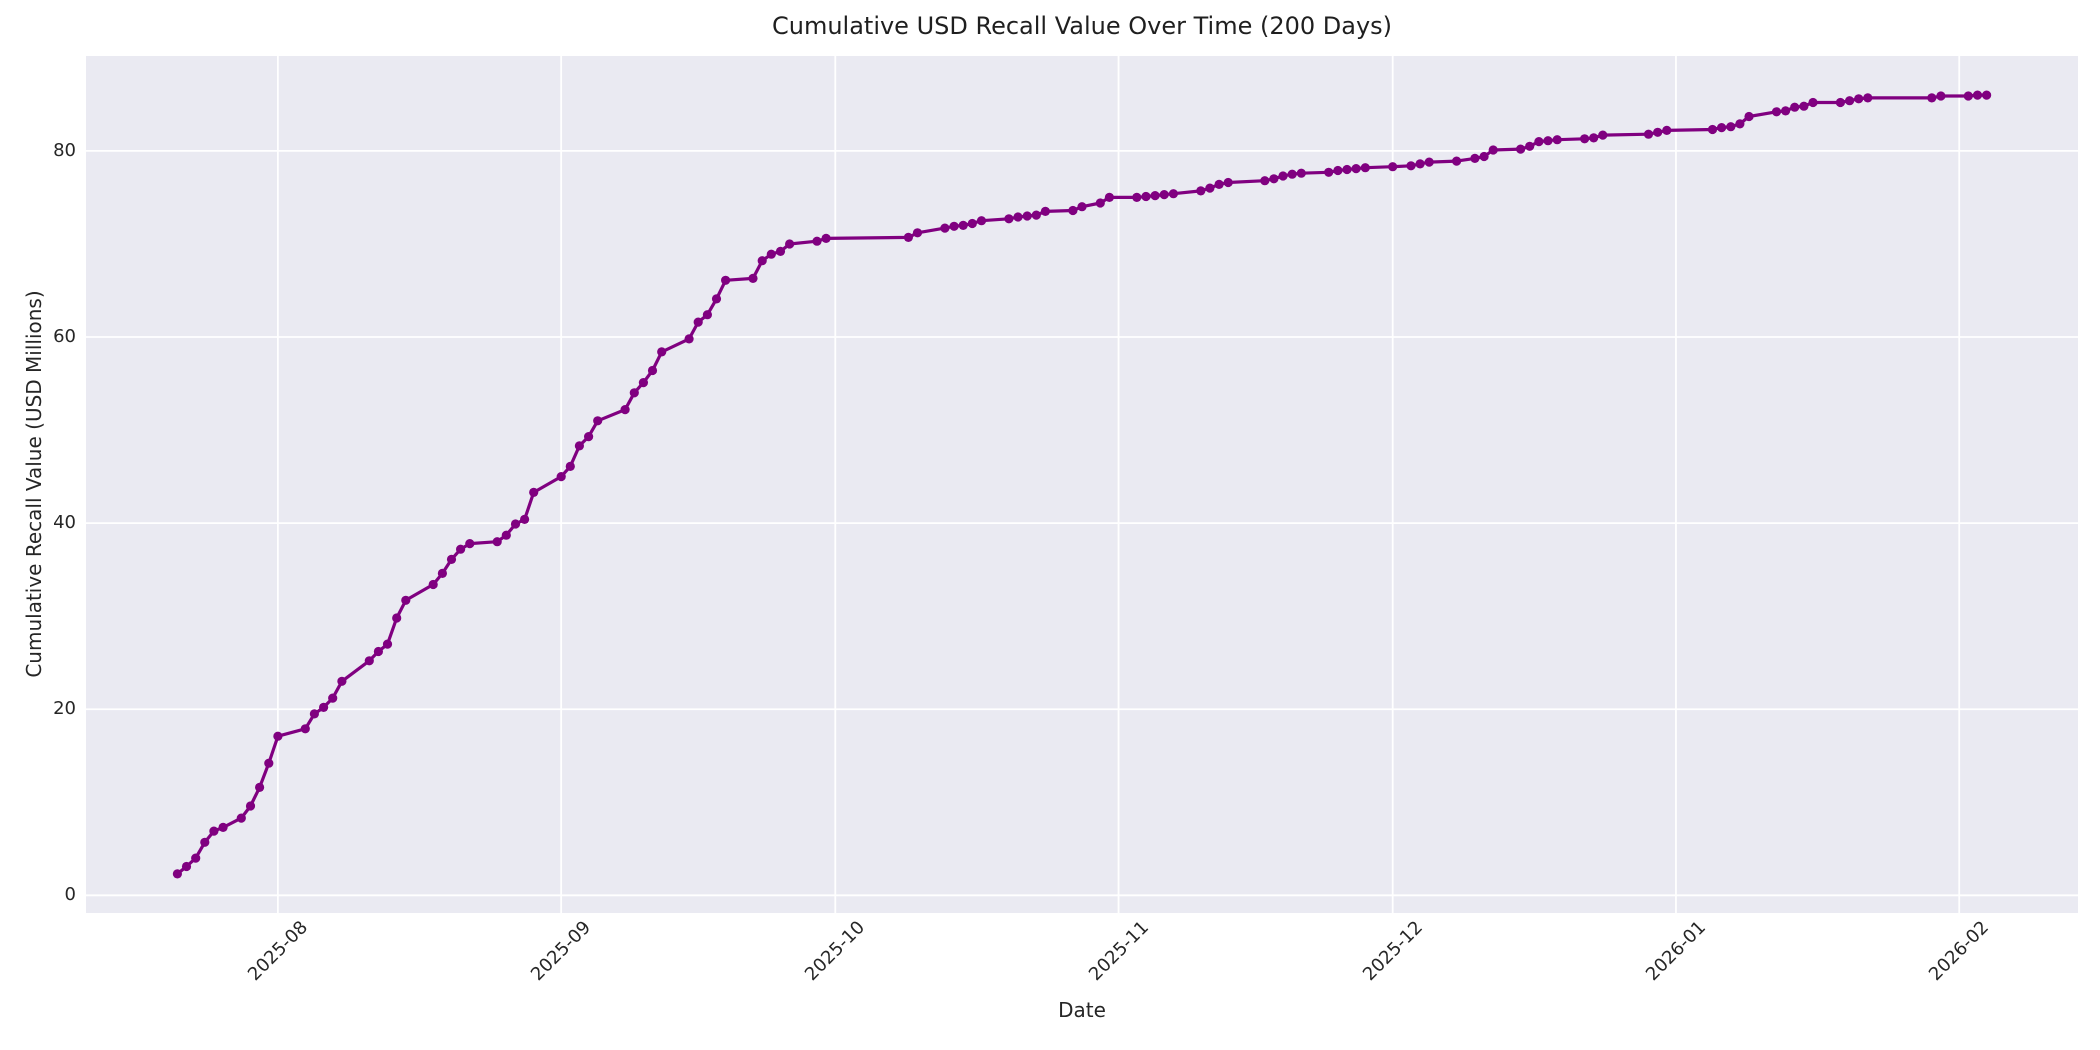 This screenshot has height=1050, width=2100. What do you see at coordinates (70, 895) in the screenshot?
I see `y-tick-label: 0` at bounding box center [70, 895].